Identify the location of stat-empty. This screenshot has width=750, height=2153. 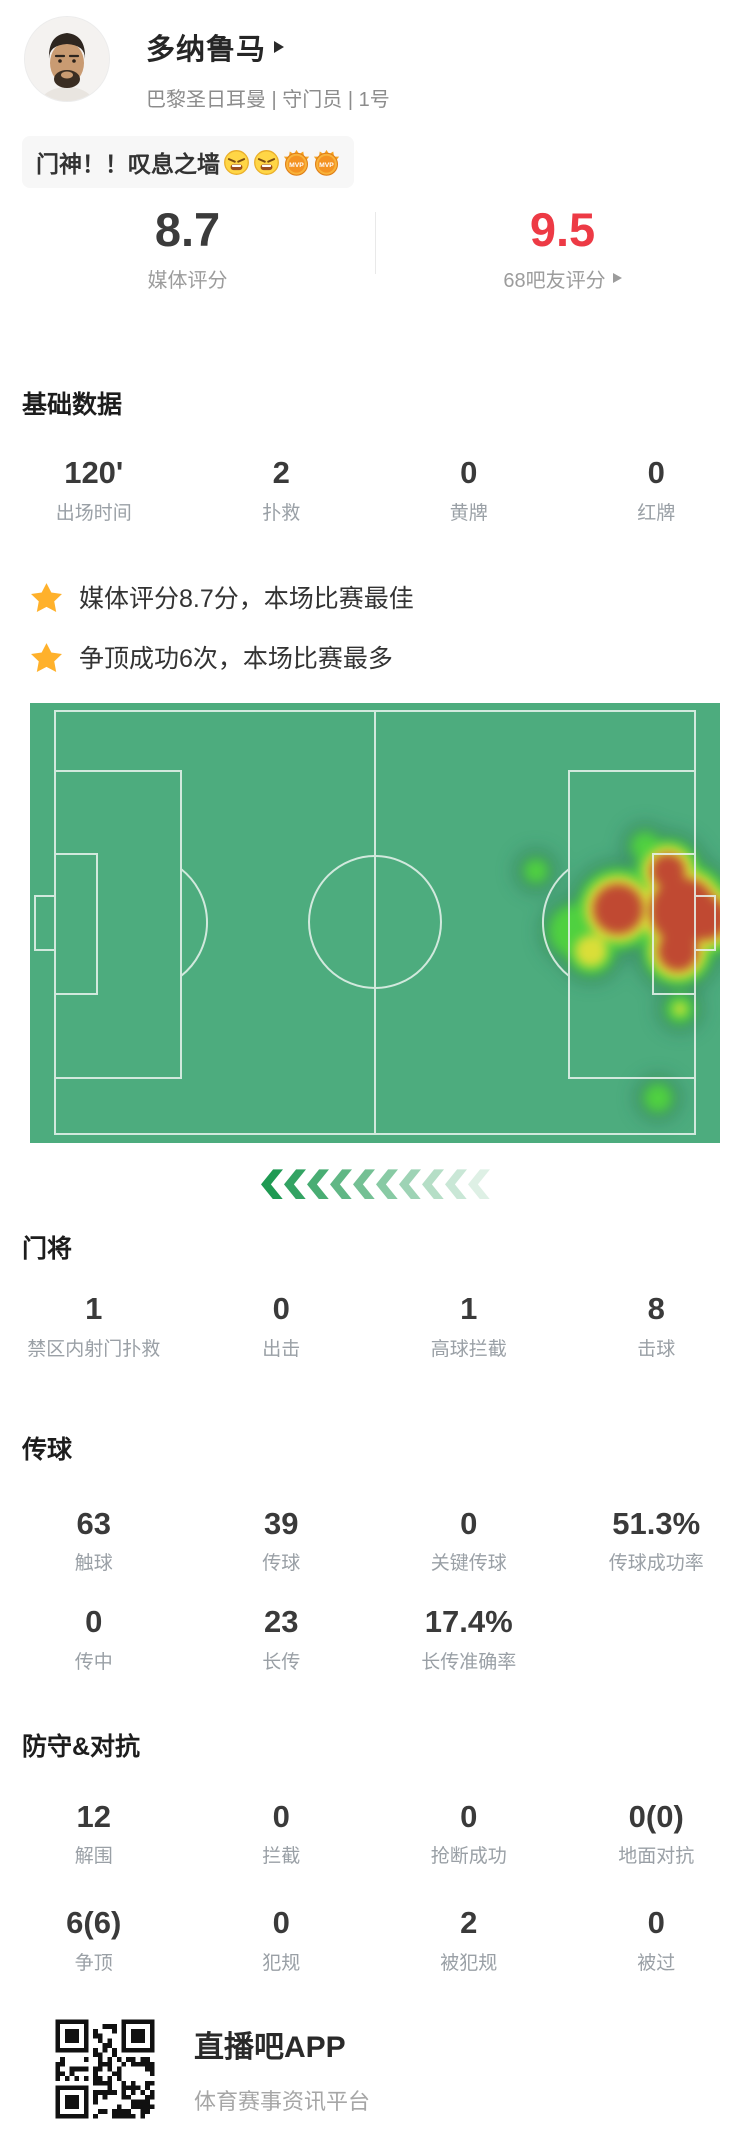
(656, 1639).